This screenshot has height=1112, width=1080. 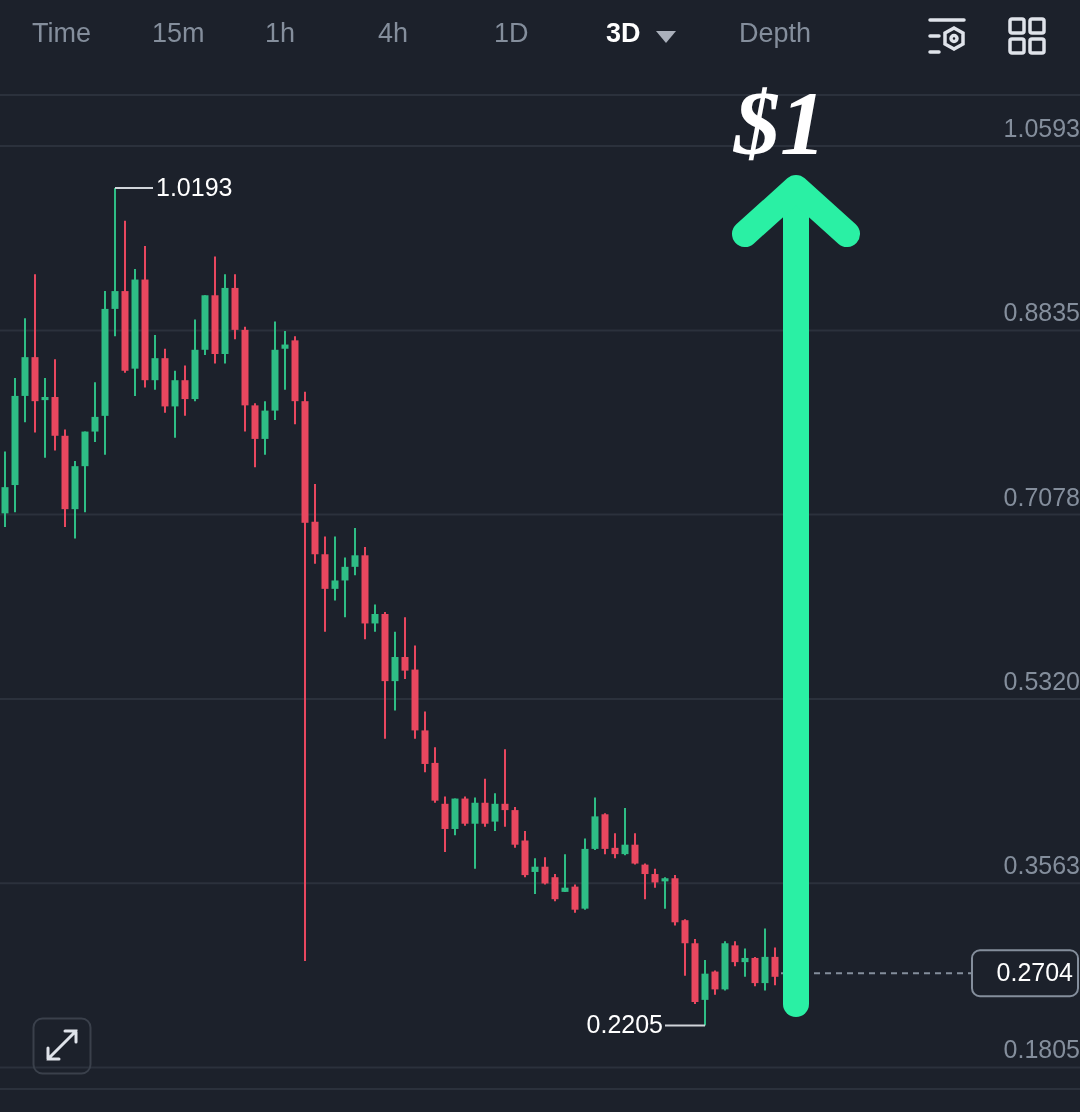 I want to click on annotation: 0.2205, so click(x=624, y=1024).